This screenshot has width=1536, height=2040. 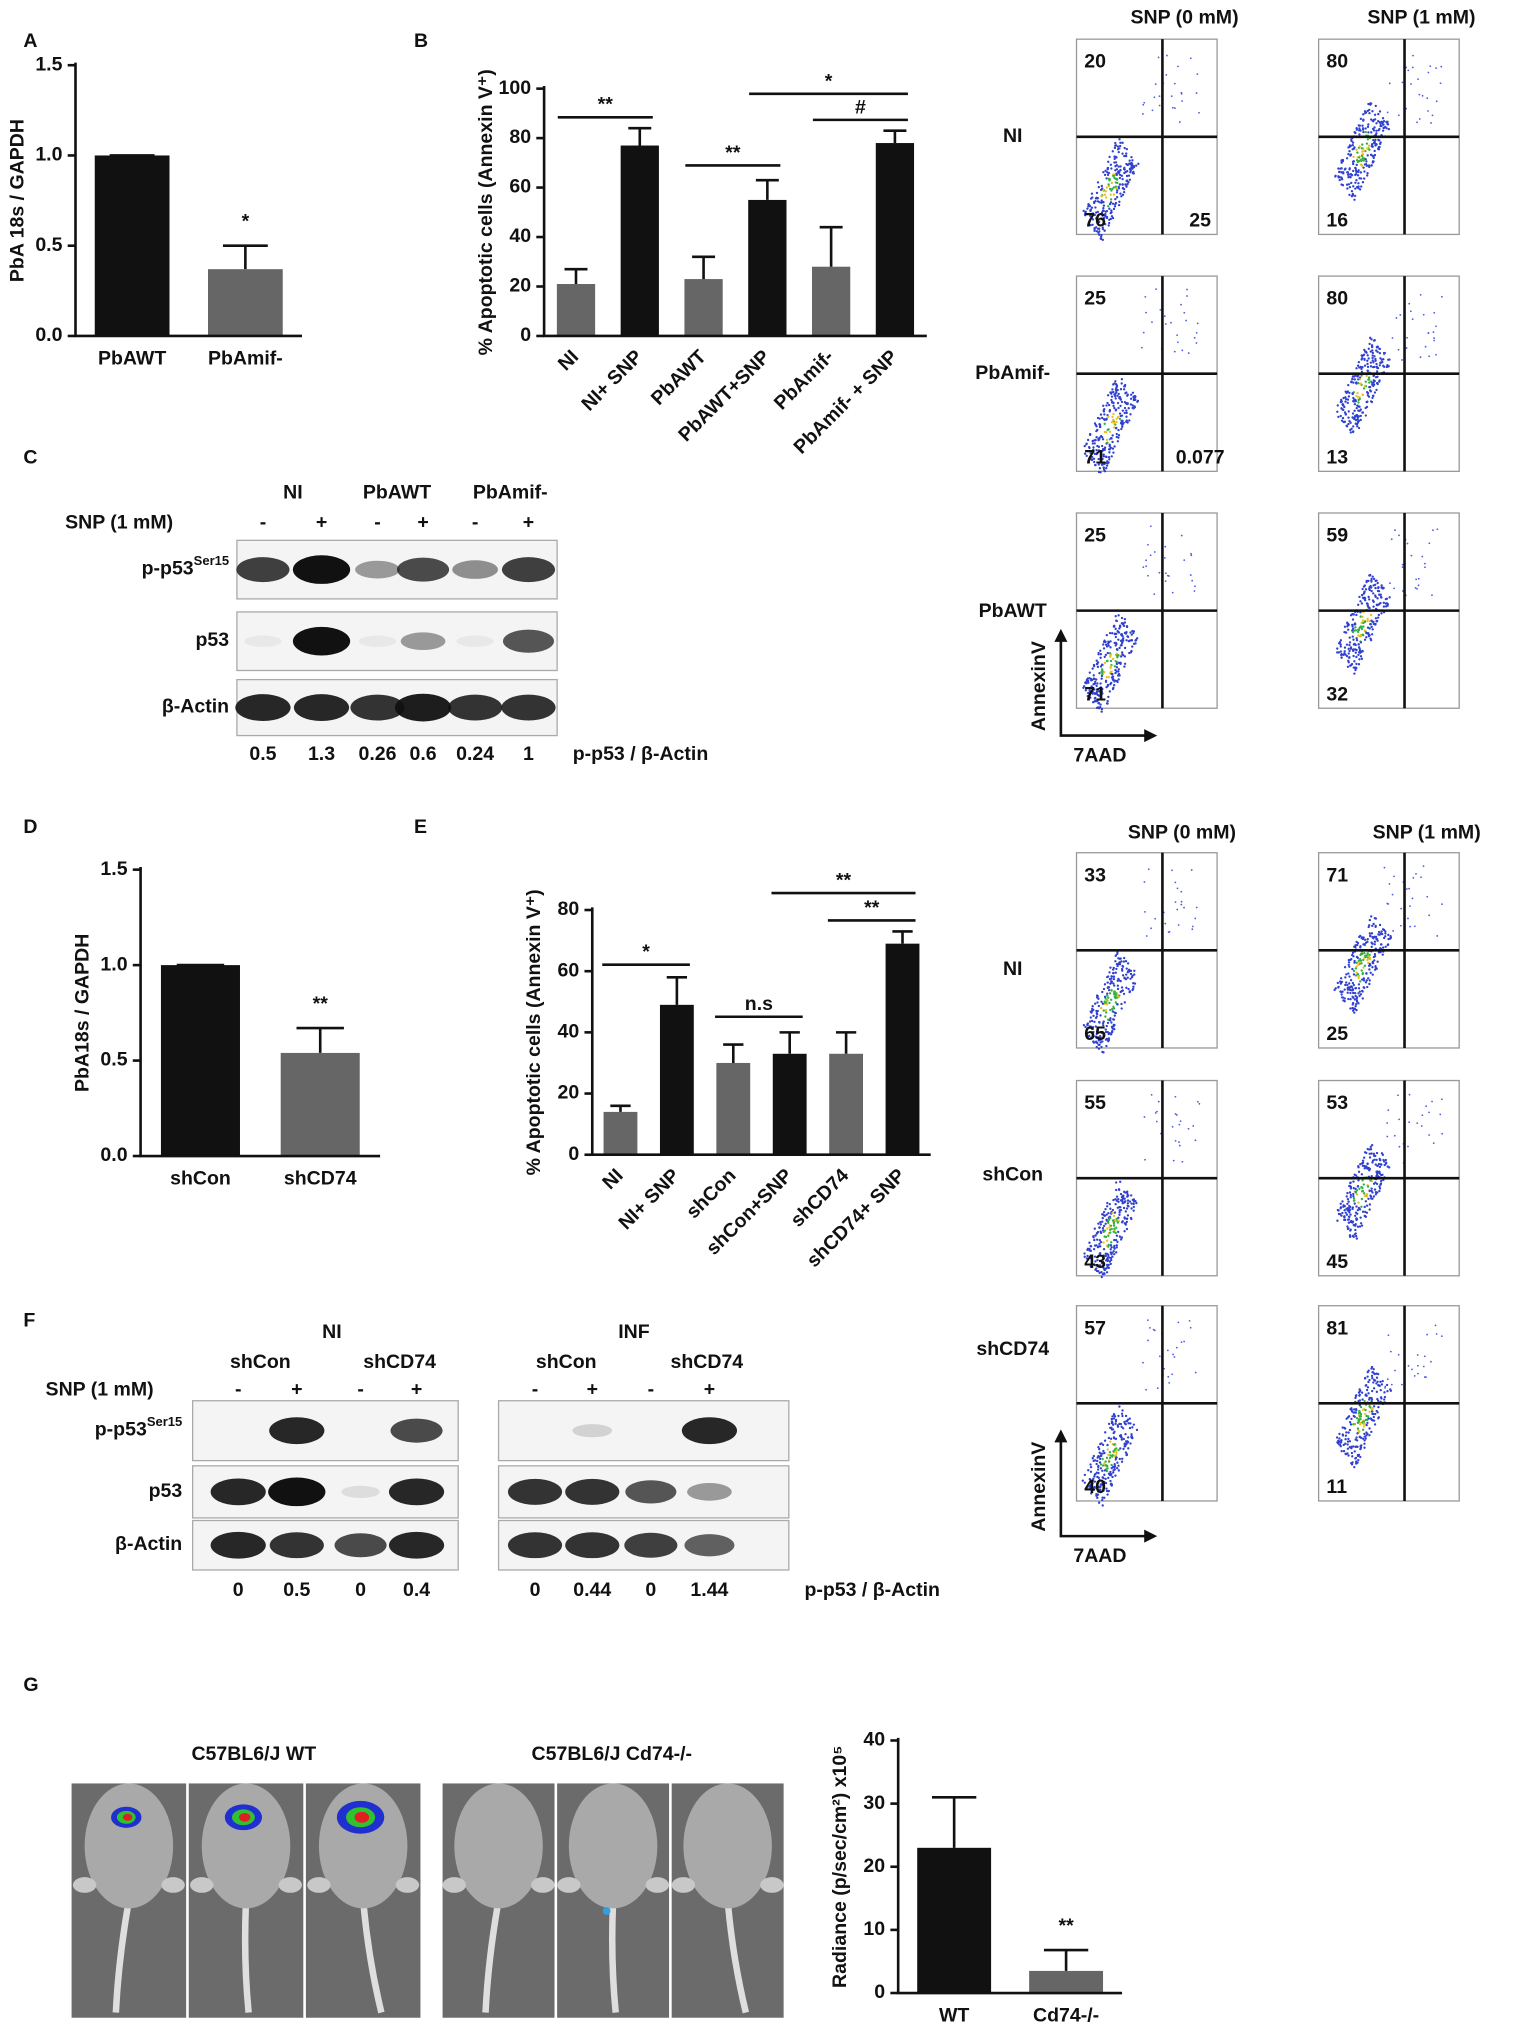 I want to click on significance: **, so click(x=733, y=153).